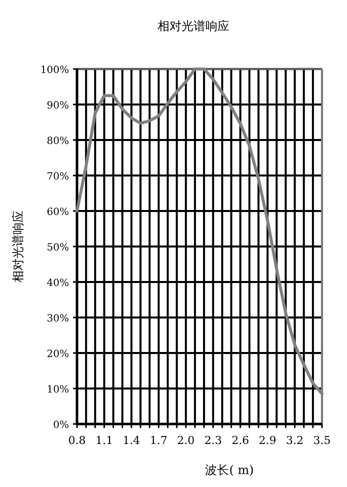 This screenshot has height=487, width=347. I want to click on y-tick-label: 80%, so click(57, 141).